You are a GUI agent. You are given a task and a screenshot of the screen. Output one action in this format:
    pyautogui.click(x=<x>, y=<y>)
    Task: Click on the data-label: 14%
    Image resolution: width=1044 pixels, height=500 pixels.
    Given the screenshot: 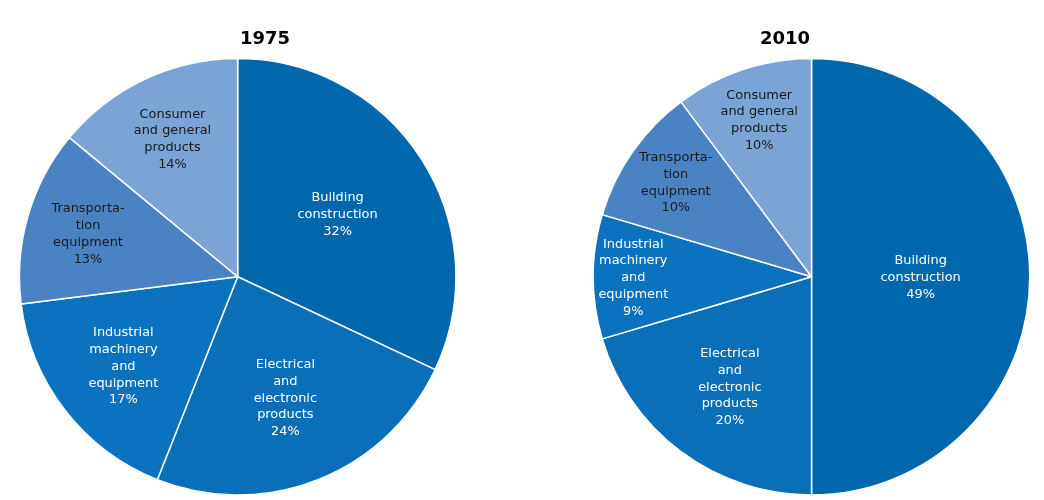 What is the action you would take?
    pyautogui.click(x=172, y=163)
    